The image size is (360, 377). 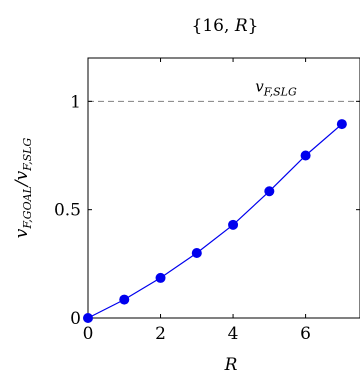 What do you see at coordinates (225, 26) in the screenshot?
I see `chart-title: {16, R}` at bounding box center [225, 26].